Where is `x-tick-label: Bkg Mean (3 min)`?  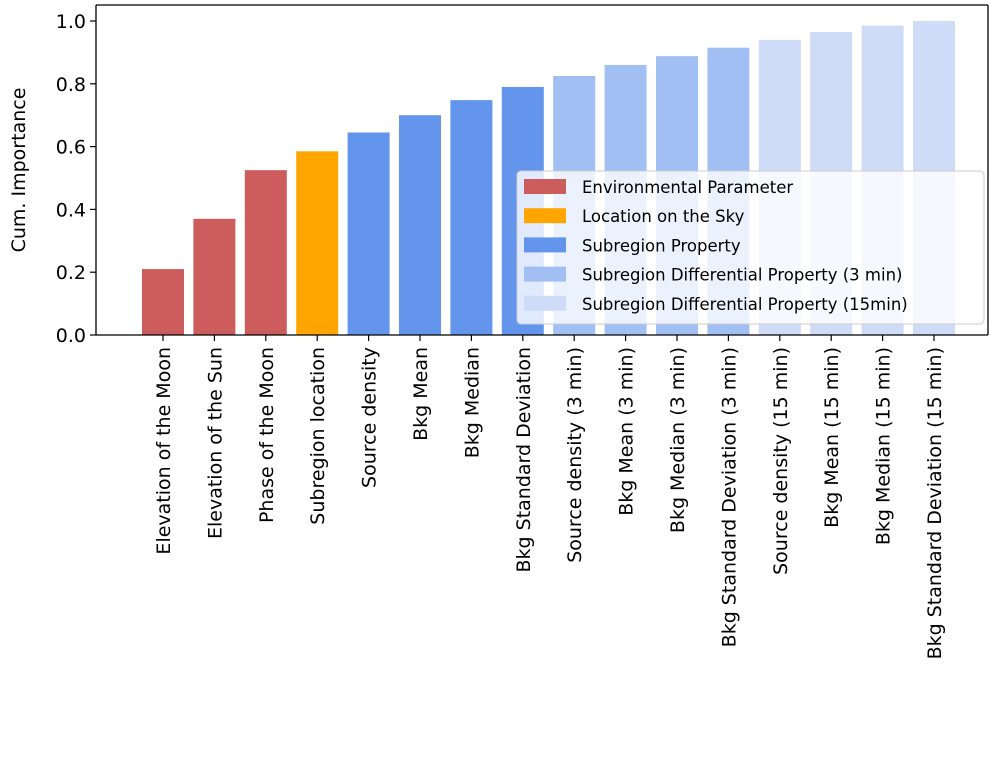 x-tick-label: Bkg Mean (3 min) is located at coordinates (627, 431).